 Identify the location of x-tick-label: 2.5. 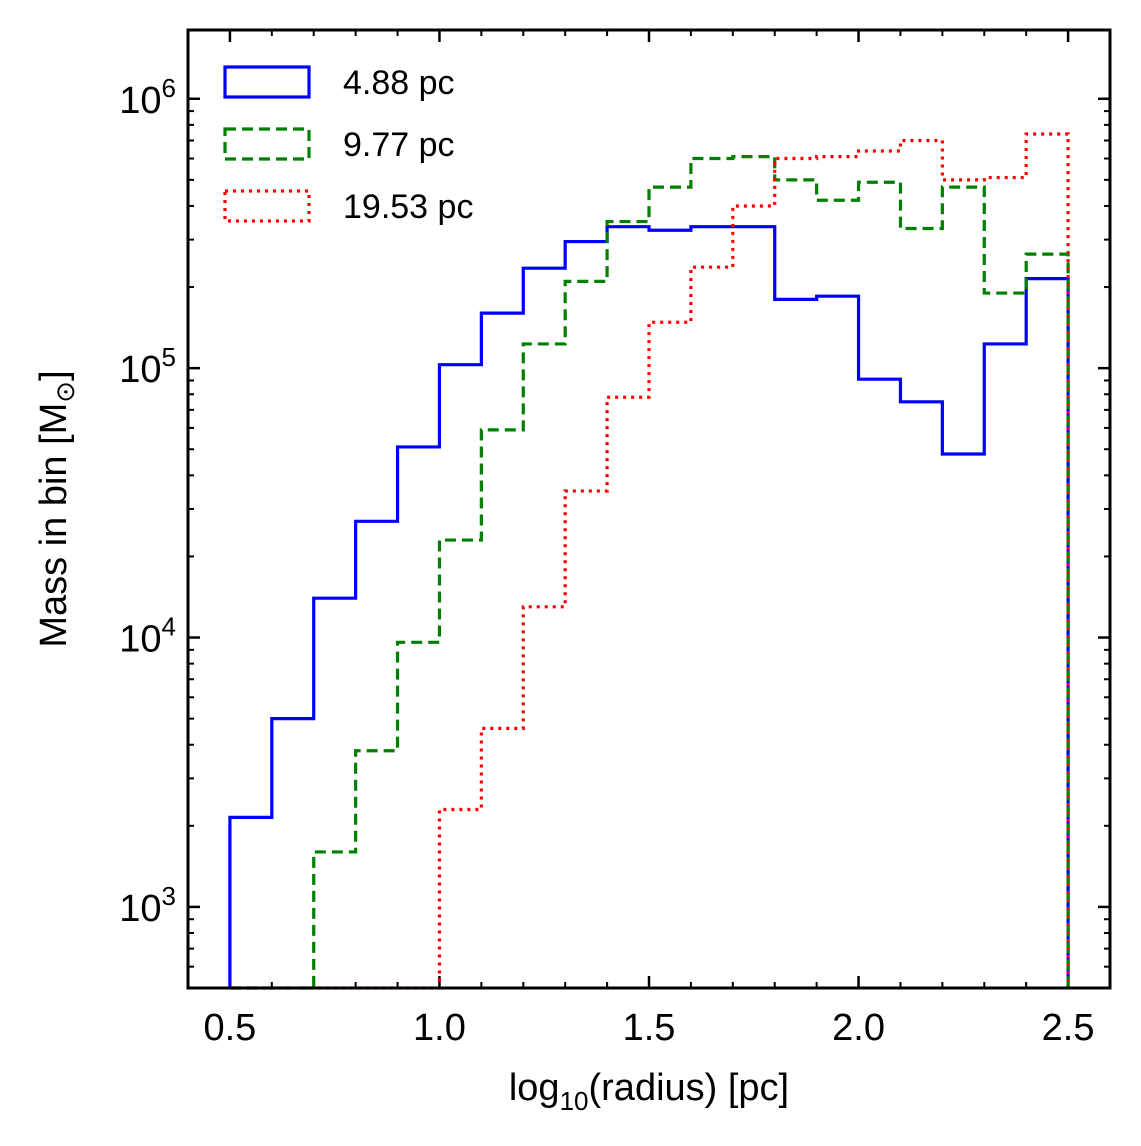
(1068, 1028).